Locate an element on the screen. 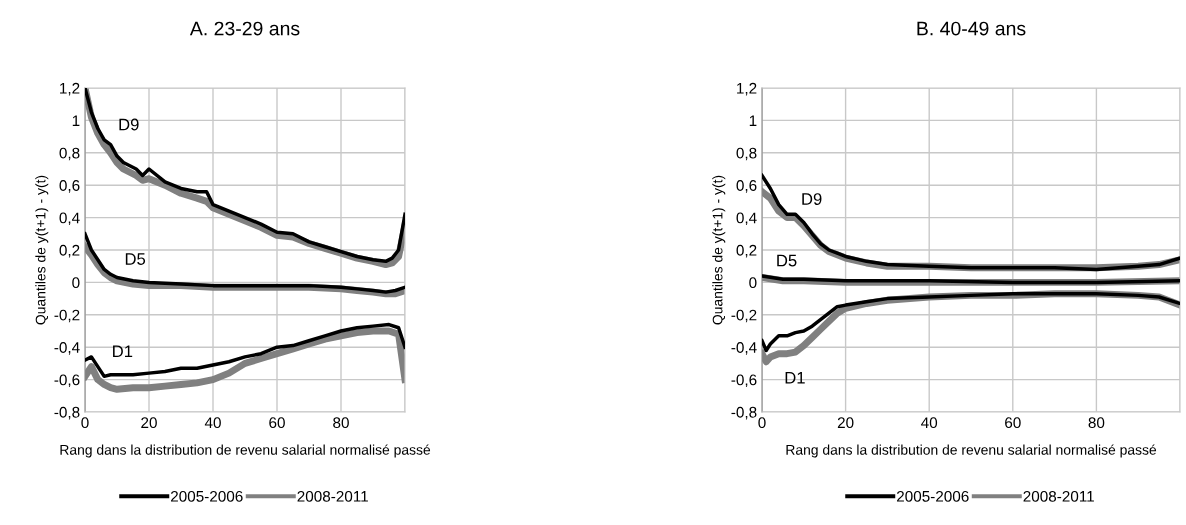 The image size is (1186, 525). chart-title: A. 23-29 ans is located at coordinates (244, 28).